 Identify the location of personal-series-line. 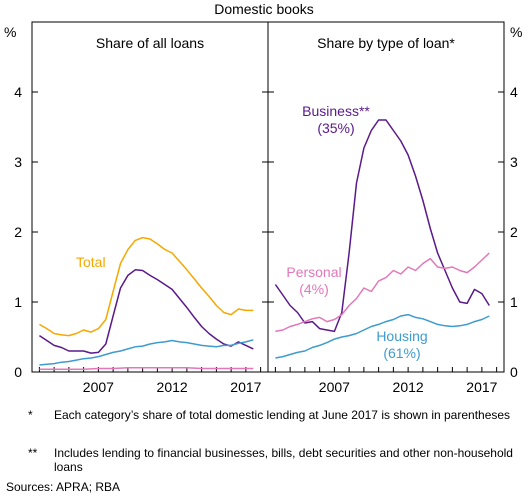
(382, 292).